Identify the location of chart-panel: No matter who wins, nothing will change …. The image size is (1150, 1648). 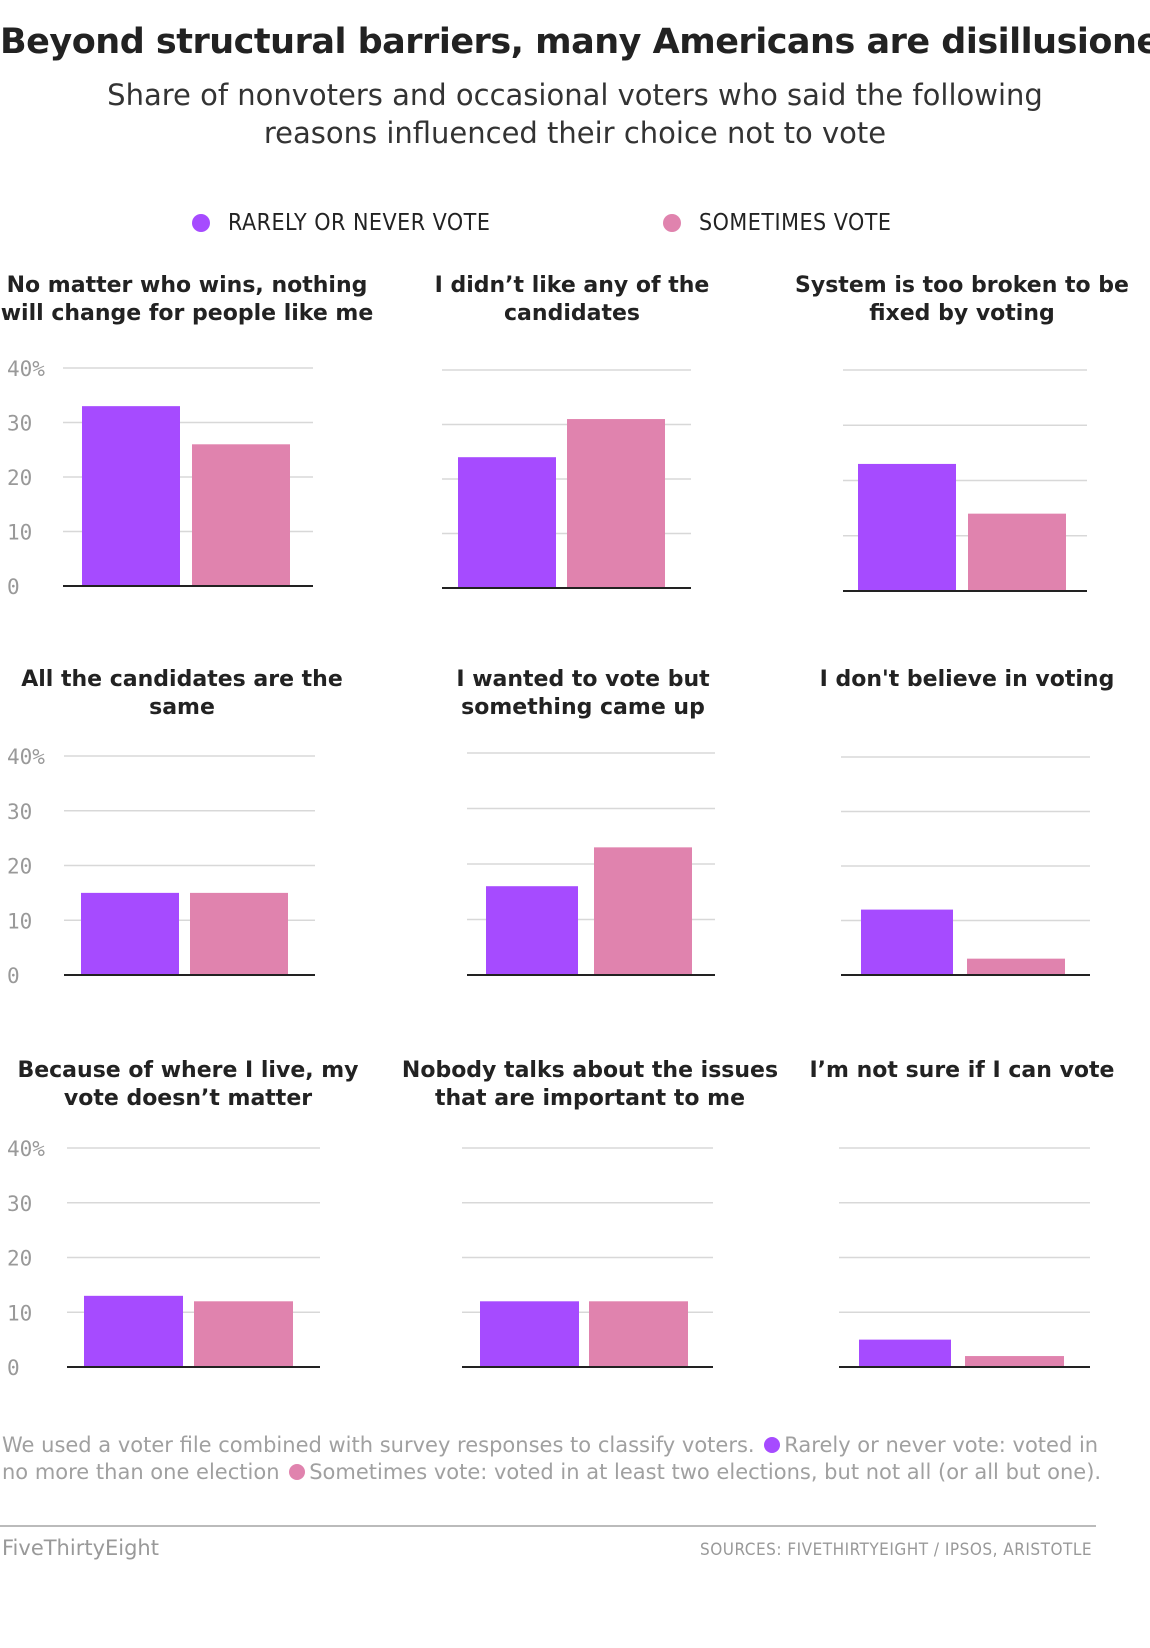
(190, 452).